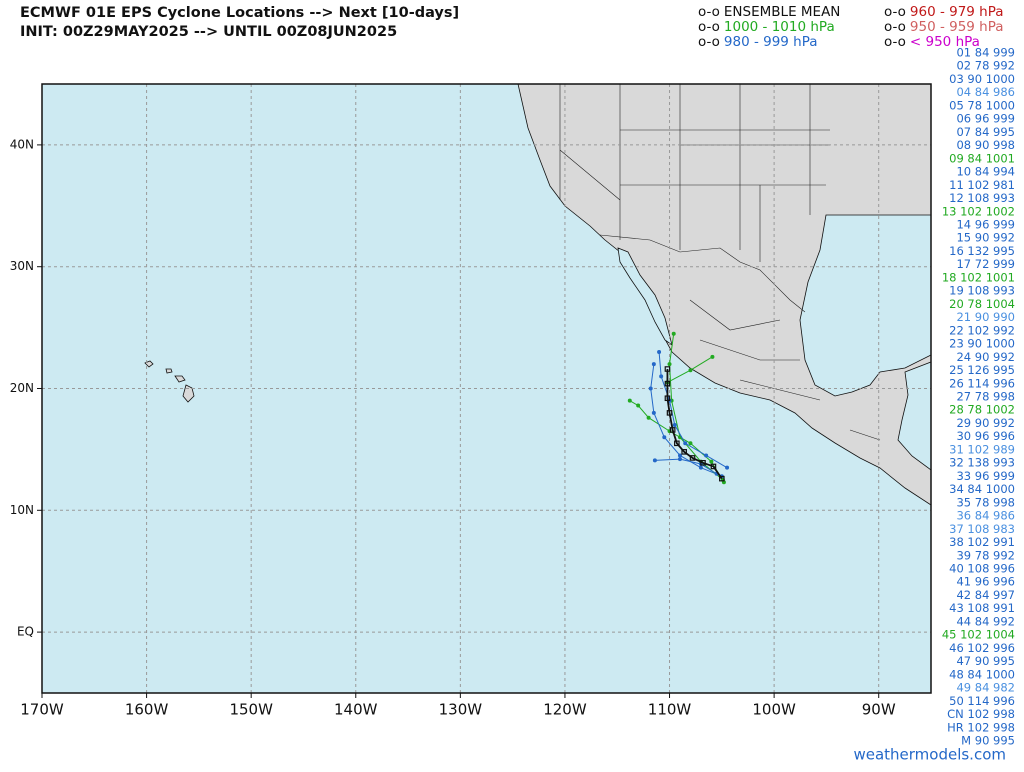  I want to click on member-entry: 36 84 986, so click(985, 516).